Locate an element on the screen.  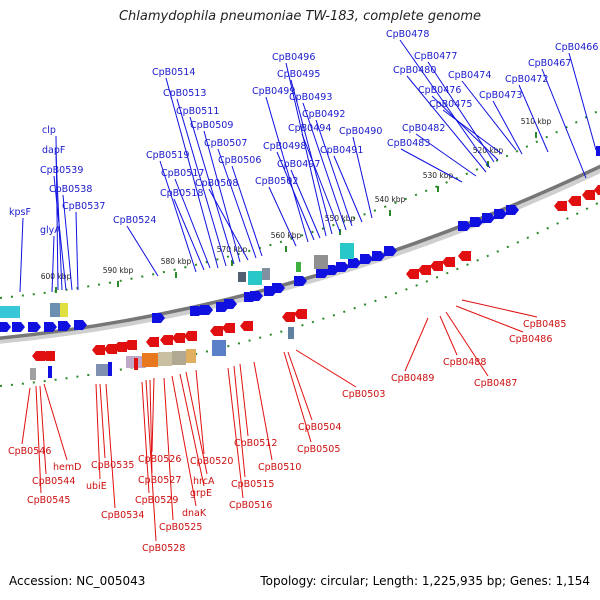
forward-gene-label: CpB0477 is located at coordinates (435, 56).